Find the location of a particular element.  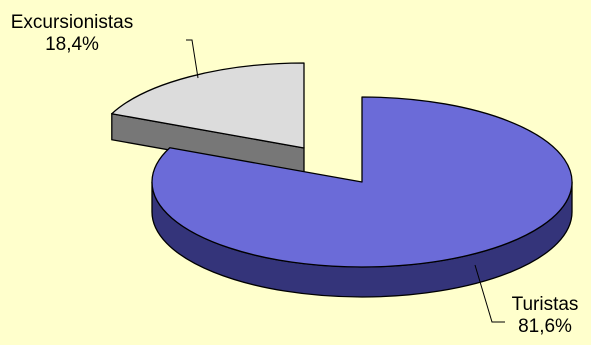

leader-line-excursionistas is located at coordinates (192, 59).